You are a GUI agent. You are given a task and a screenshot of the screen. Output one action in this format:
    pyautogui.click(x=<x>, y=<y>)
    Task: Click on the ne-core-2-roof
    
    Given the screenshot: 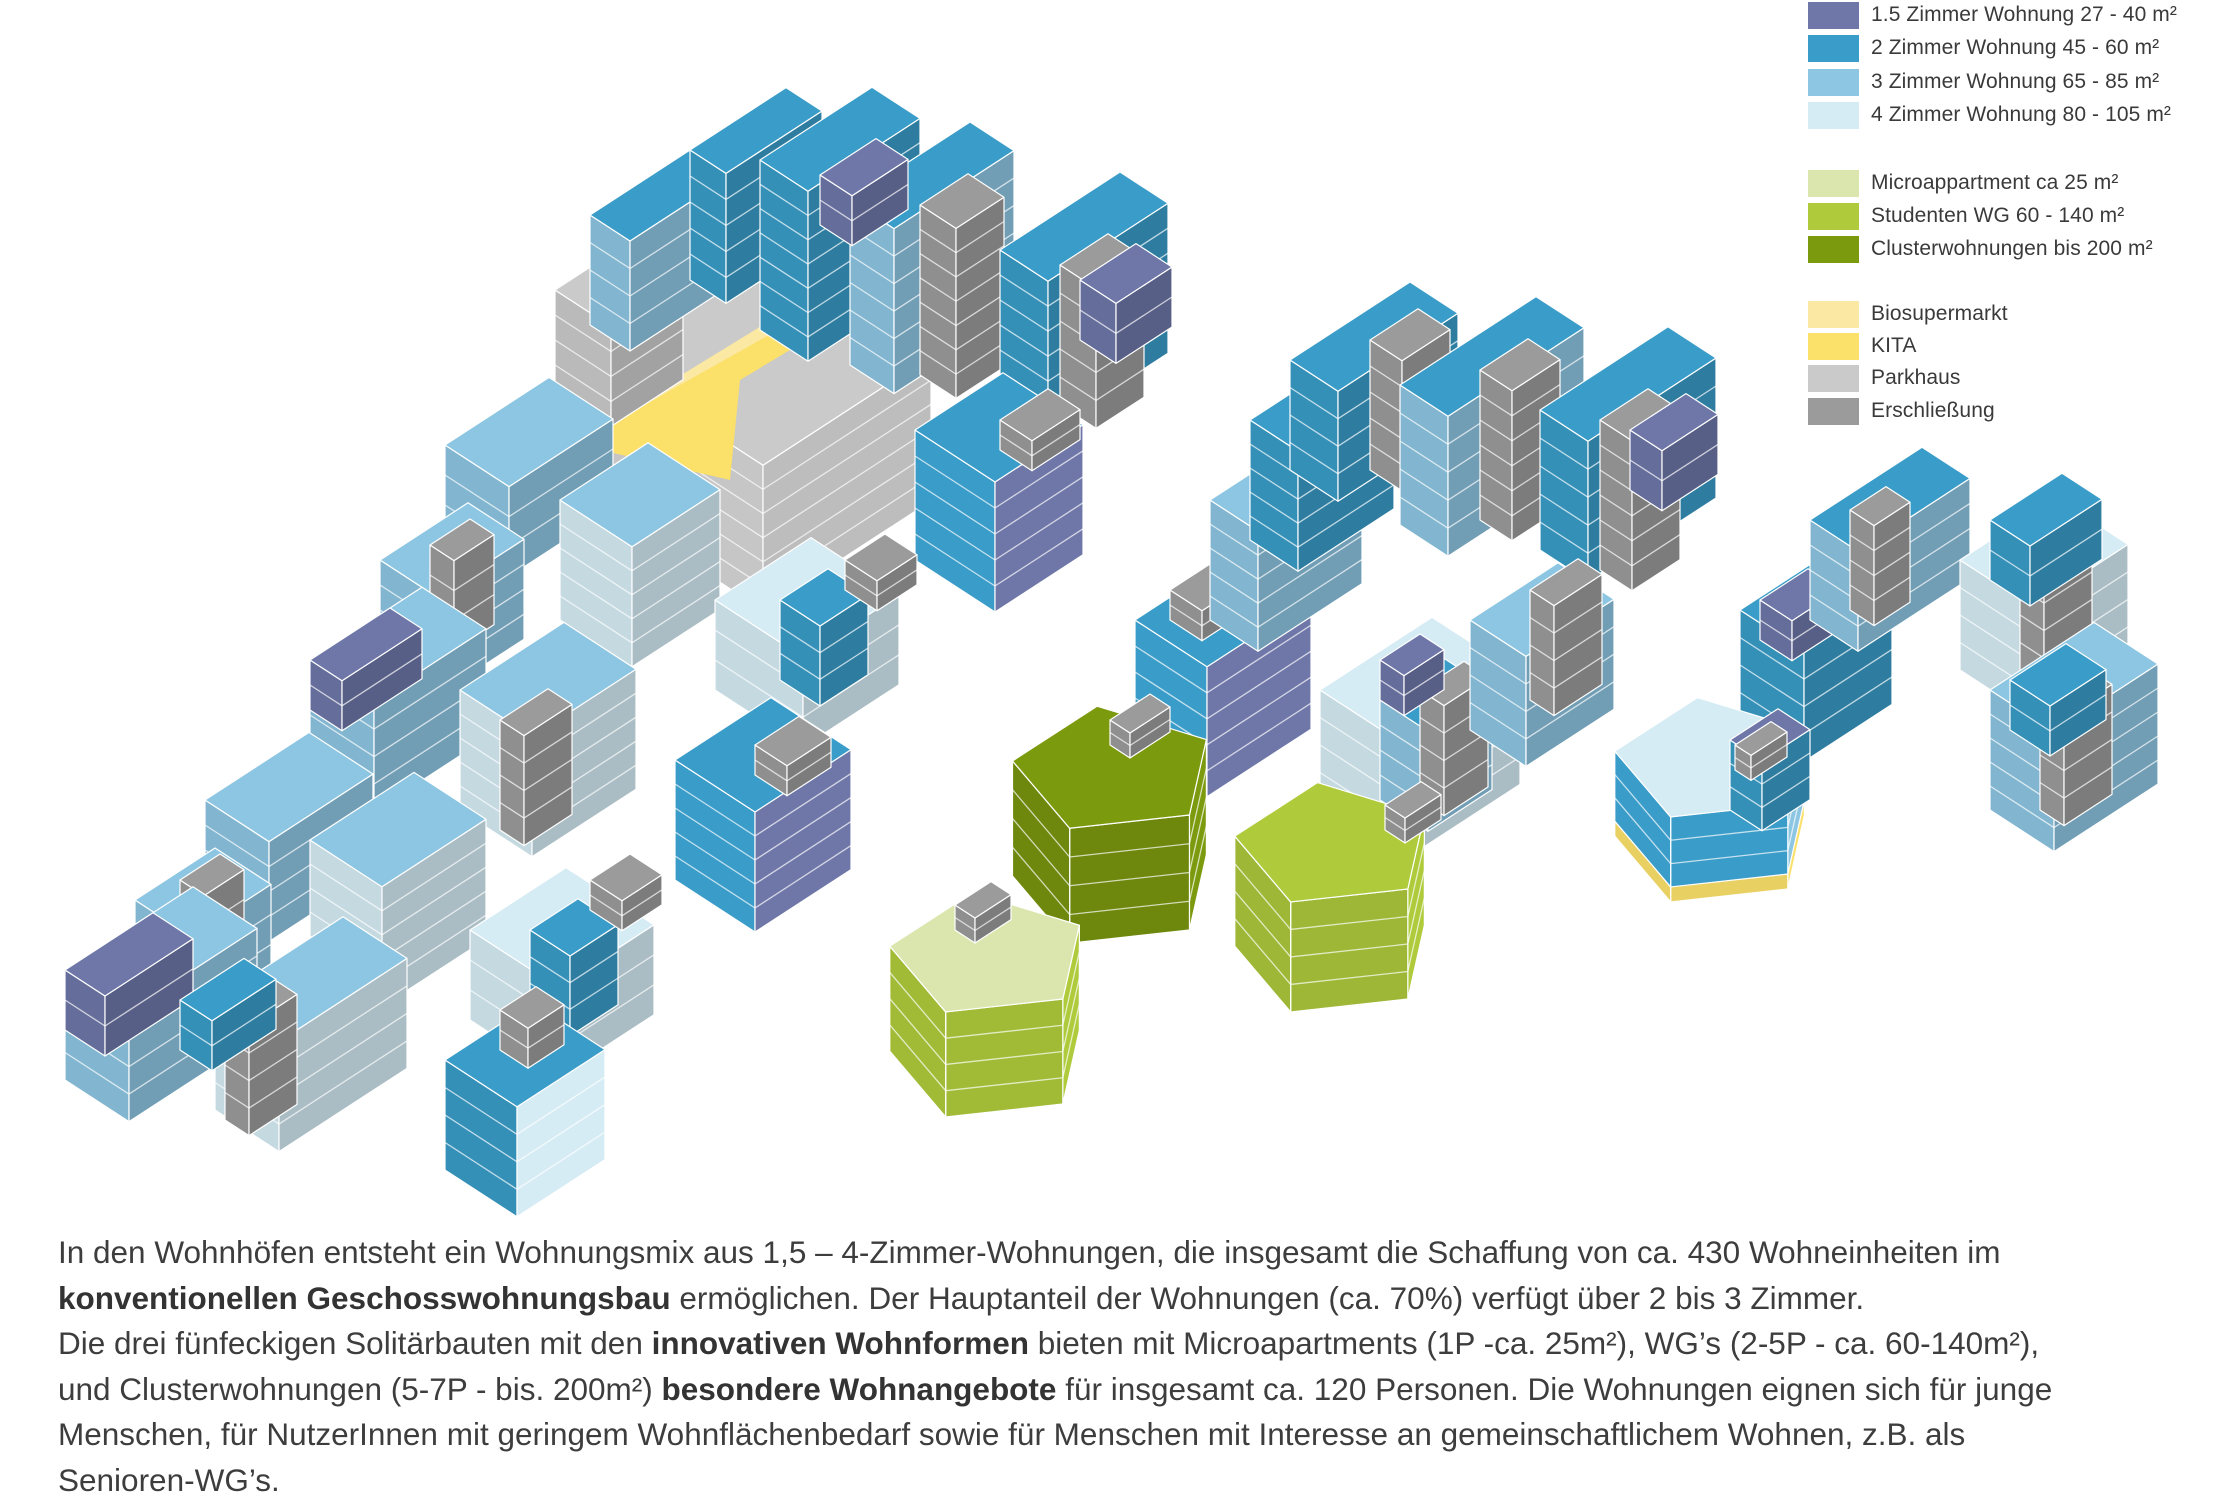 What is the action you would take?
    pyautogui.click(x=1410, y=335)
    